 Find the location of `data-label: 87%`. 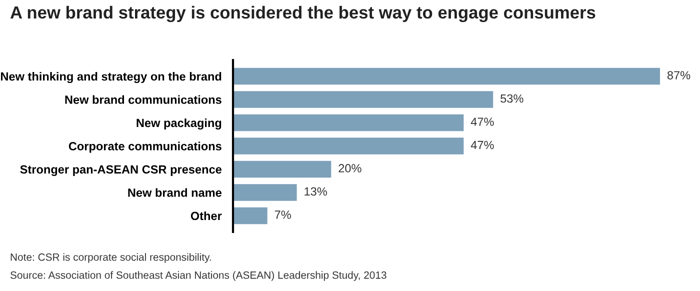

data-label: 87% is located at coordinates (678, 75).